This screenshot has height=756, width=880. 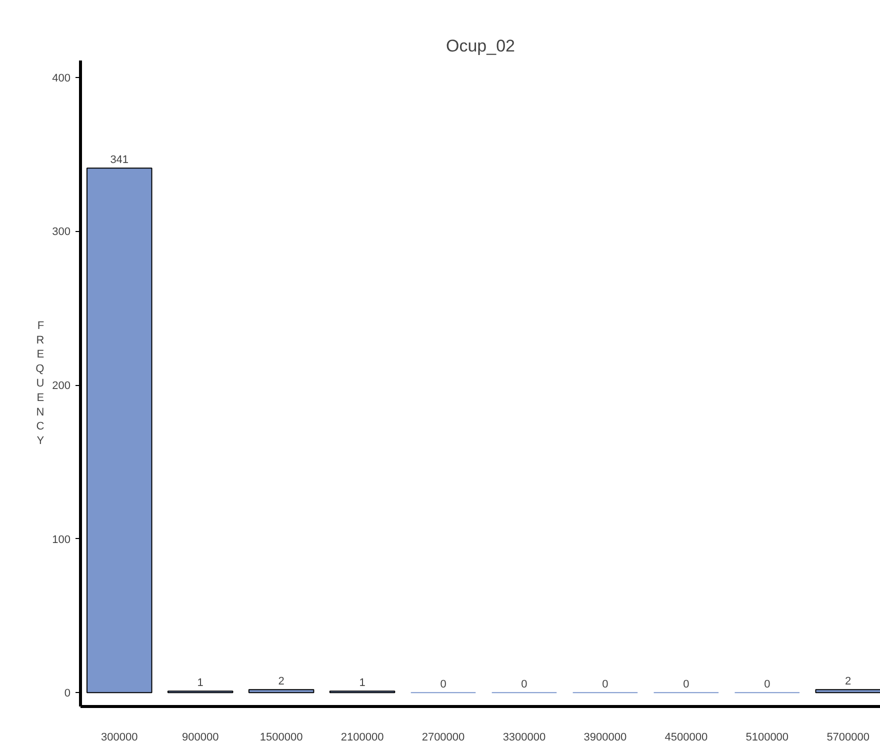 I want to click on text: FREQUENCY, so click(x=40, y=384).